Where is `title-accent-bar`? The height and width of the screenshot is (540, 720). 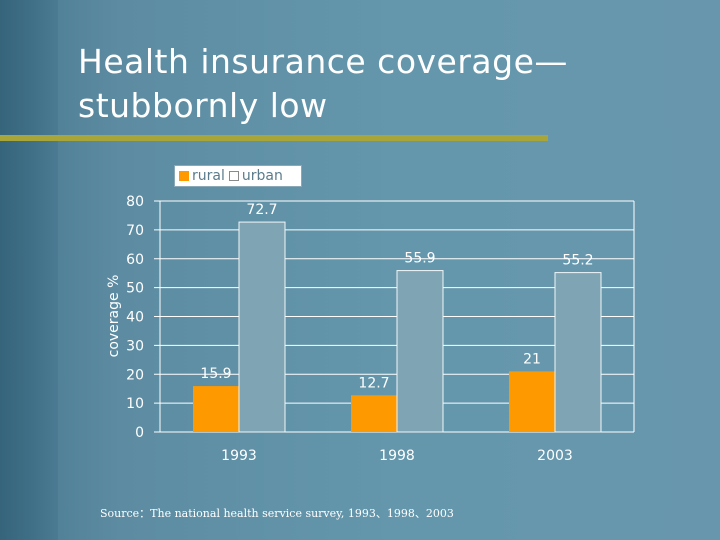
title-accent-bar is located at coordinates (274, 138).